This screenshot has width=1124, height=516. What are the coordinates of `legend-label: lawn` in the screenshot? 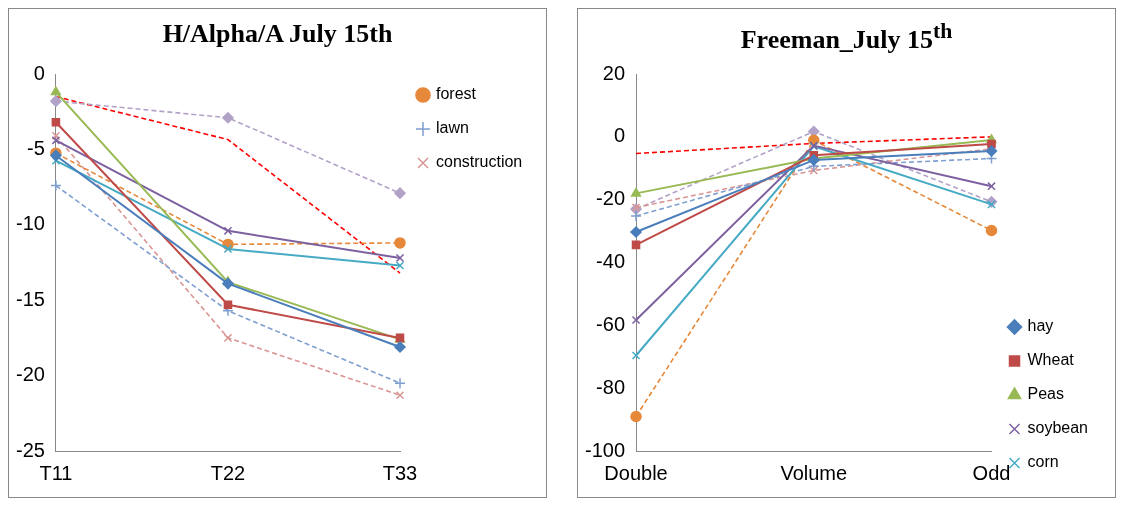 It's located at (452, 128).